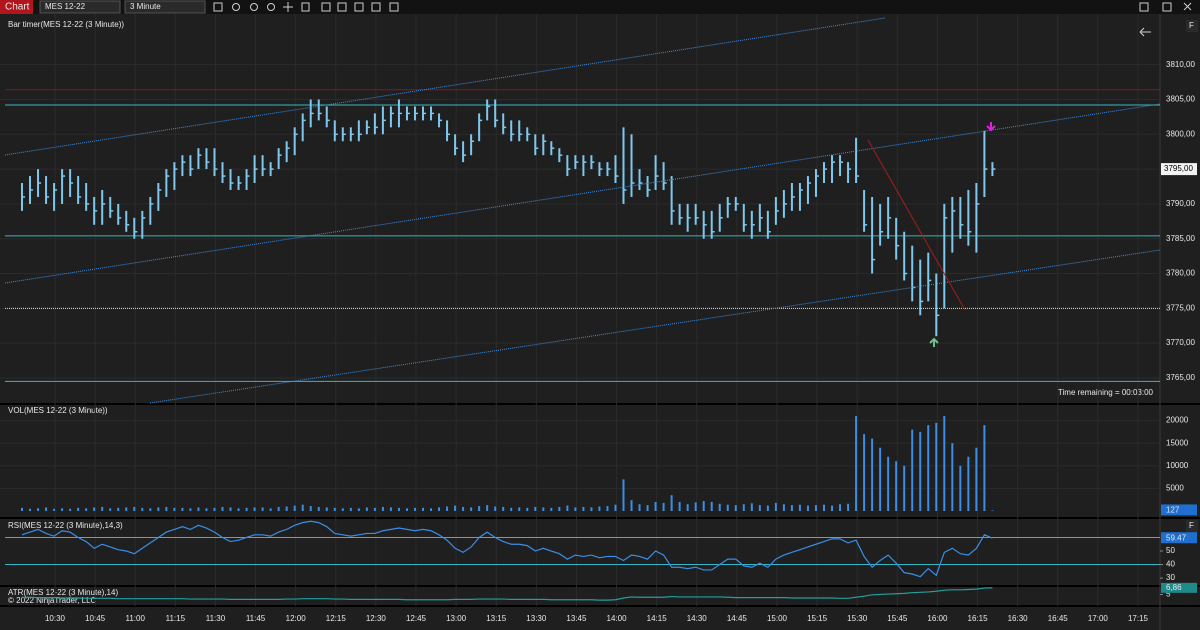 The image size is (1200, 630). I want to click on x-tick-label: 14:15, so click(657, 618).